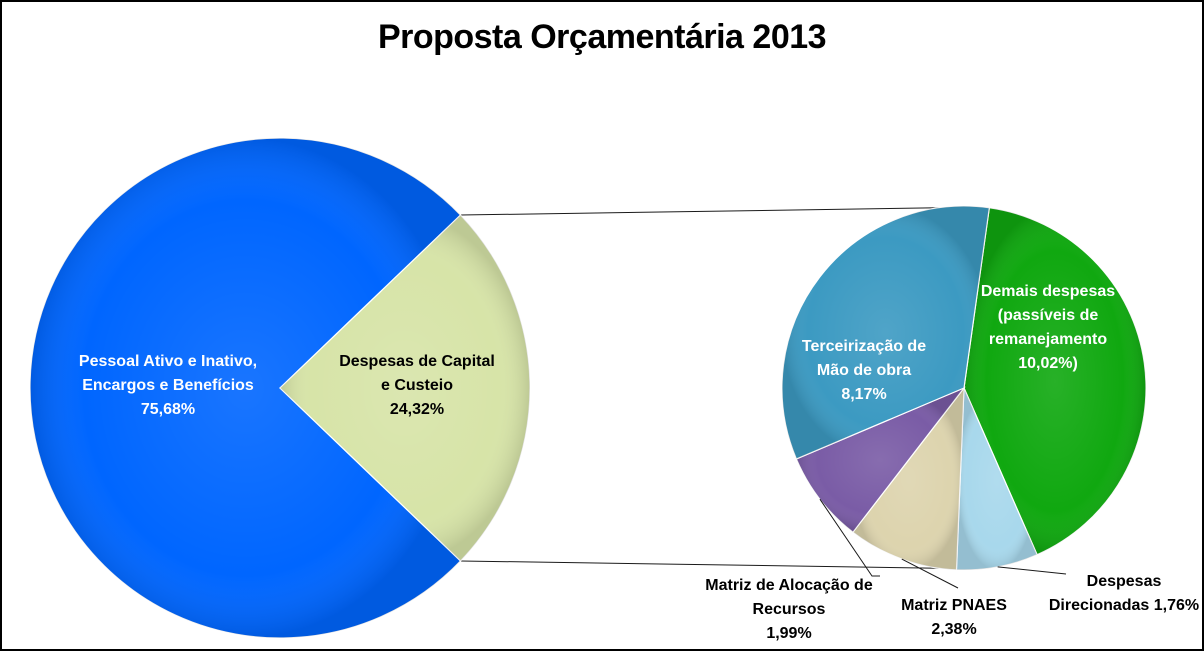 The width and height of the screenshot is (1204, 651). Describe the element at coordinates (864, 370) in the screenshot. I see `label-terceirizacao: Terceirização de Mão de obra 8,17%` at that location.